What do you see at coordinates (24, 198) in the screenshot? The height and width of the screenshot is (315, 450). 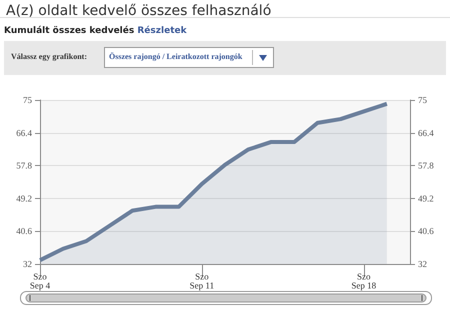 I see `y-tick-label: 49.2` at bounding box center [24, 198].